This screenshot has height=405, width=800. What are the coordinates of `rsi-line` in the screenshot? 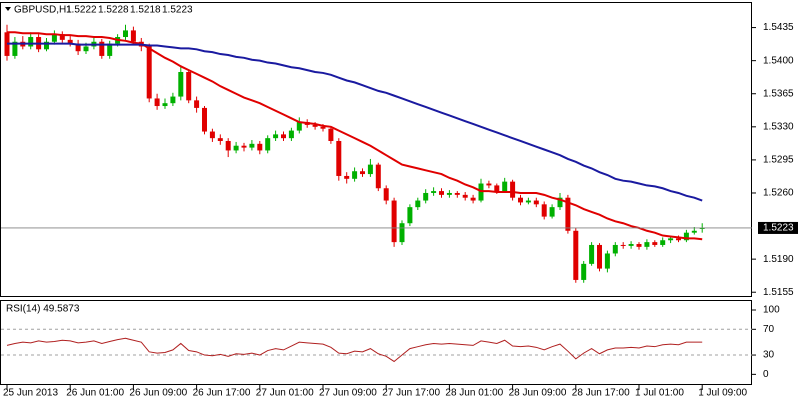 It's located at (354, 350).